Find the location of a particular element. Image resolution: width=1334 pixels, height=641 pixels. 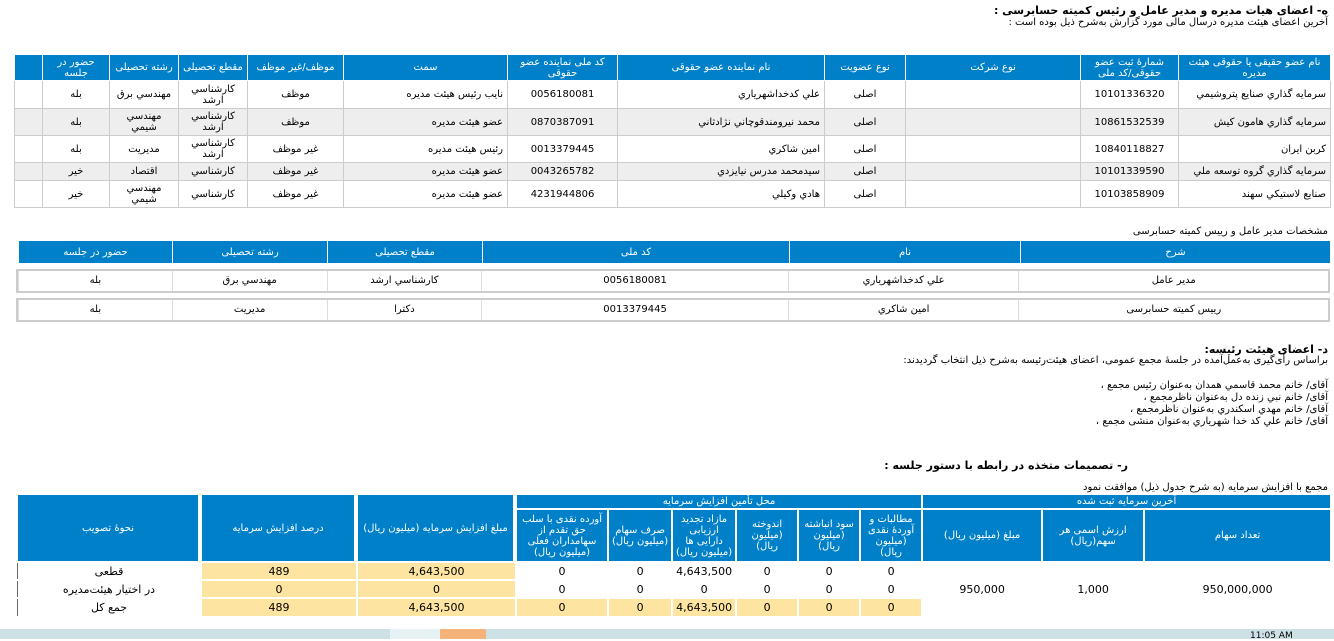

table-cell: خير is located at coordinates (76, 194).